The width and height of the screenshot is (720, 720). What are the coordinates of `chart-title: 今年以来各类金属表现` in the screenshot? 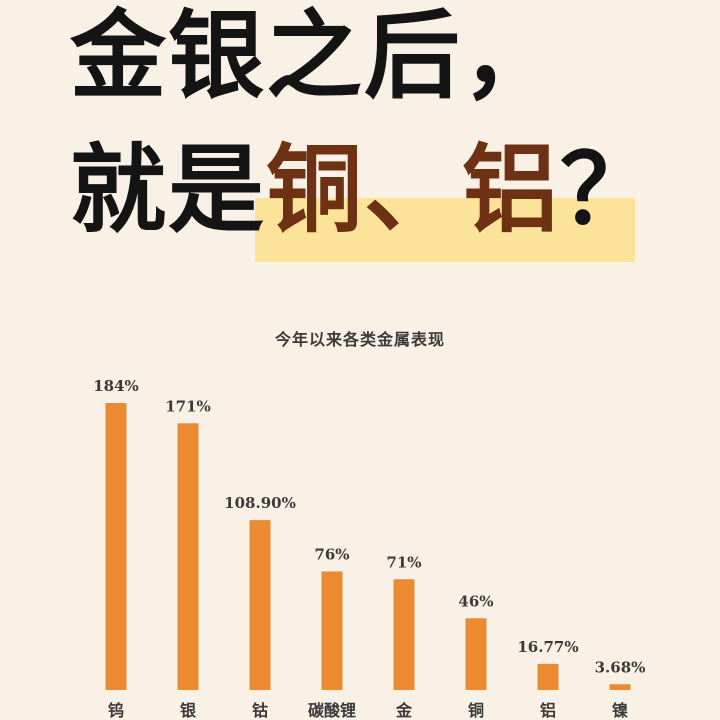 It's located at (359, 339).